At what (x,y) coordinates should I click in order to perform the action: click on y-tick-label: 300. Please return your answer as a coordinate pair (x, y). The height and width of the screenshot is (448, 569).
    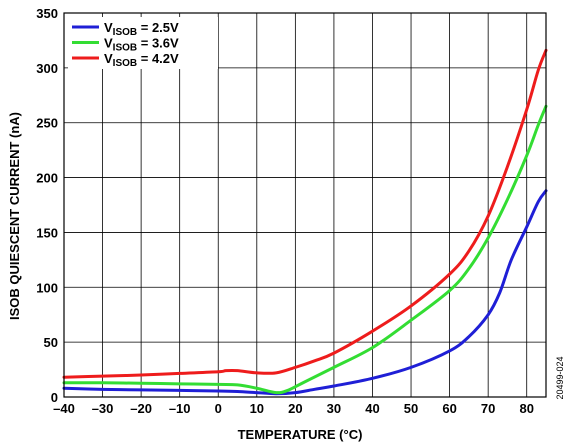
    Looking at the image, I should click on (47, 68).